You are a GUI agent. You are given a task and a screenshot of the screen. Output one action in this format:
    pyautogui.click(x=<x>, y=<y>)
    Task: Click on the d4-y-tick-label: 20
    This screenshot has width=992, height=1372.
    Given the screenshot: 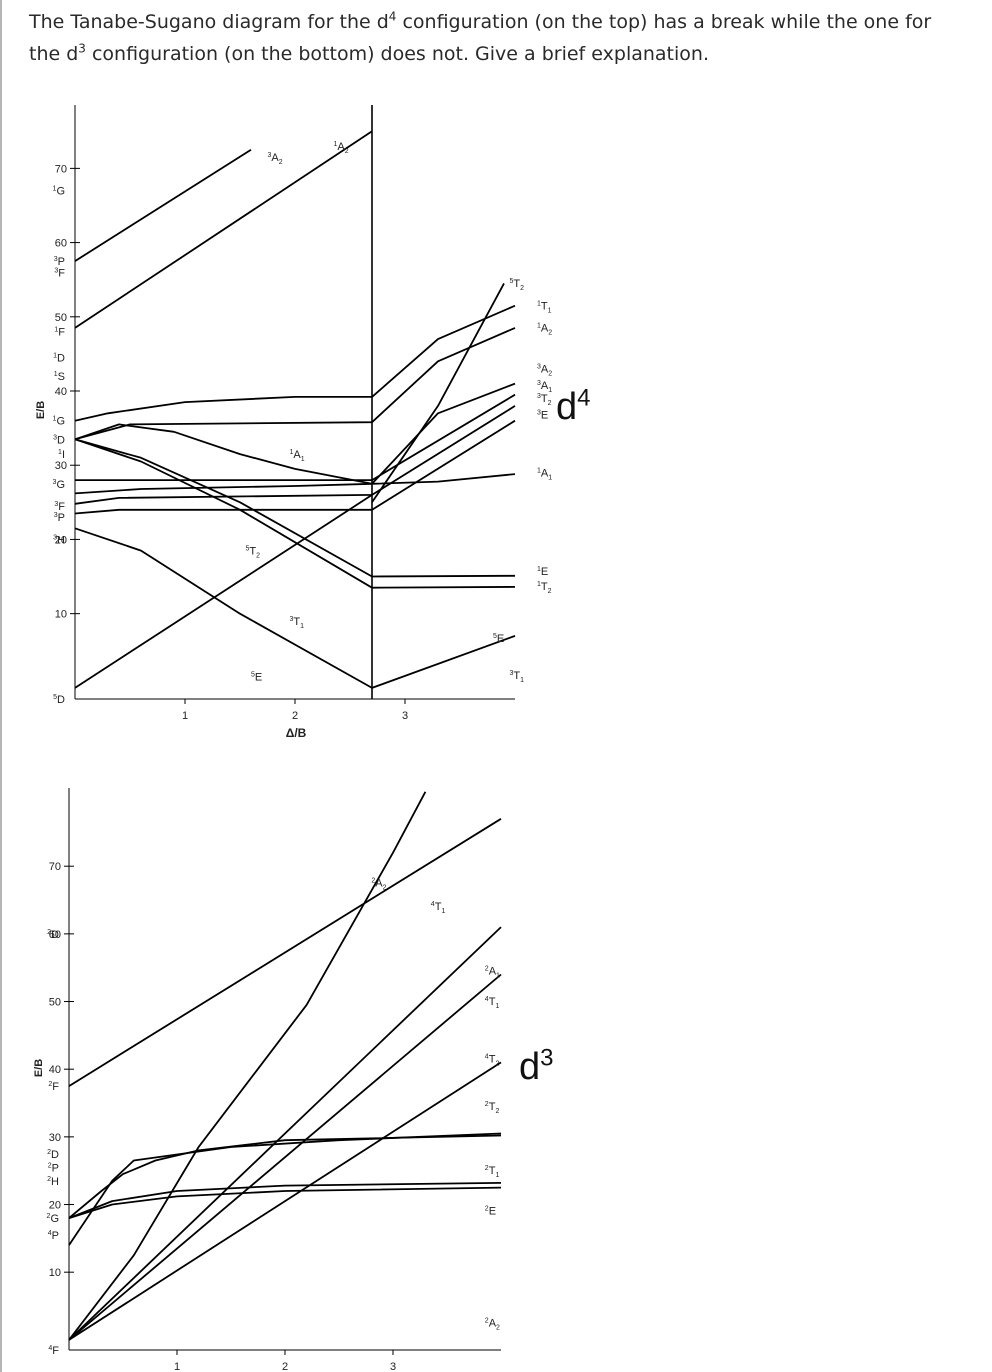 What is the action you would take?
    pyautogui.click(x=61, y=540)
    